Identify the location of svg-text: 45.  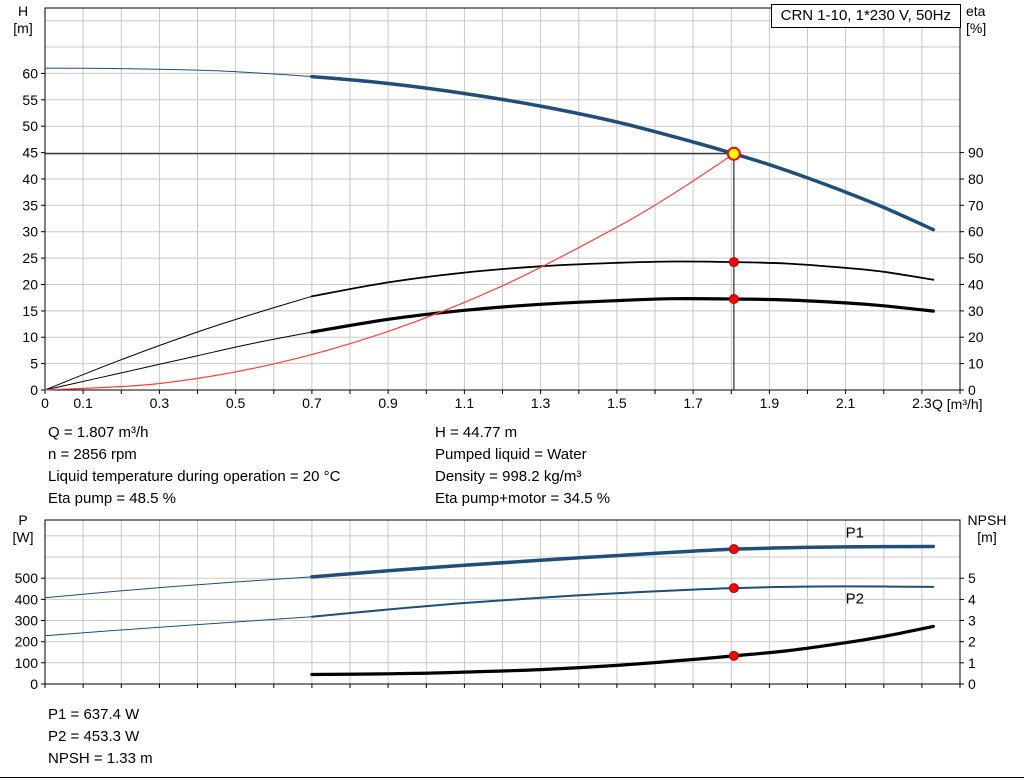
(30, 153).